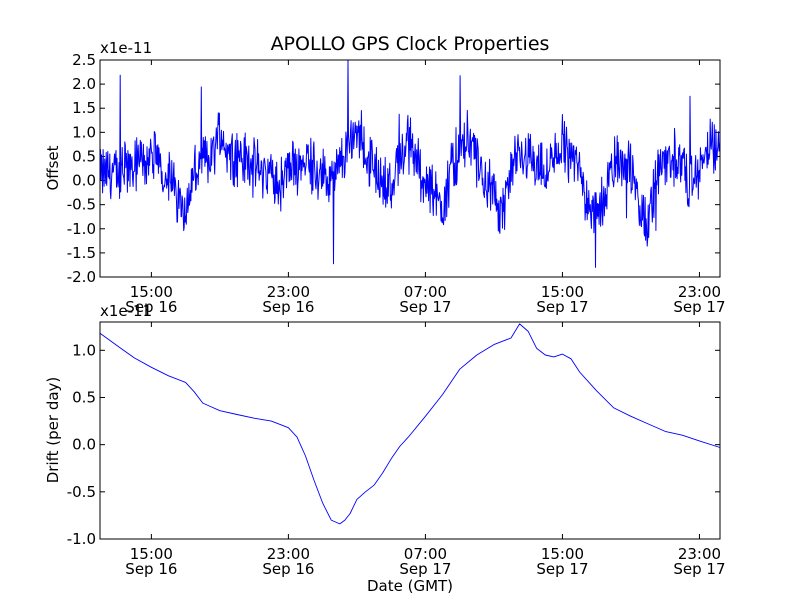  Describe the element at coordinates (84, 60) in the screenshot. I see `offset-y-tick-label: 2.5` at that location.